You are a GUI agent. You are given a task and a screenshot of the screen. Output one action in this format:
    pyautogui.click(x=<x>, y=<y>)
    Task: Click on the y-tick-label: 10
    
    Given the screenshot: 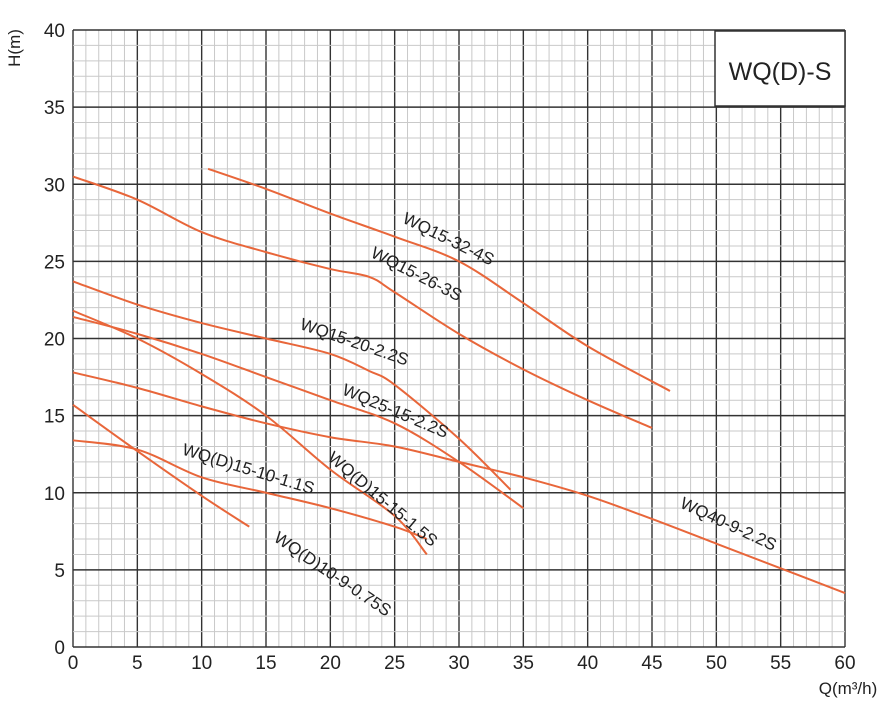 What is the action you would take?
    pyautogui.click(x=54, y=494)
    